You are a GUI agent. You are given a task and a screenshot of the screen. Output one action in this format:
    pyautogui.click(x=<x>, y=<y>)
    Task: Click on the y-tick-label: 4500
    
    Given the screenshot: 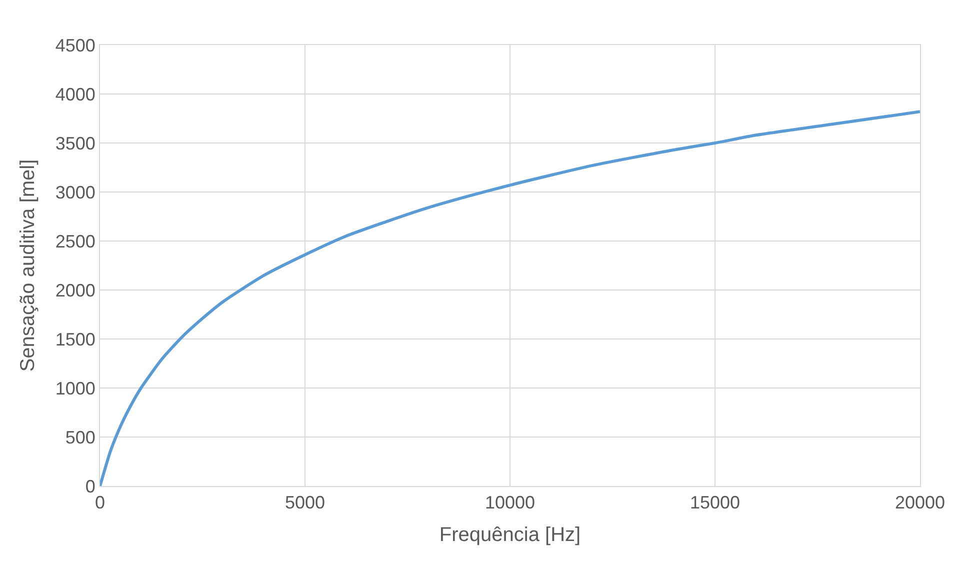 What is the action you would take?
    pyautogui.click(x=75, y=45)
    